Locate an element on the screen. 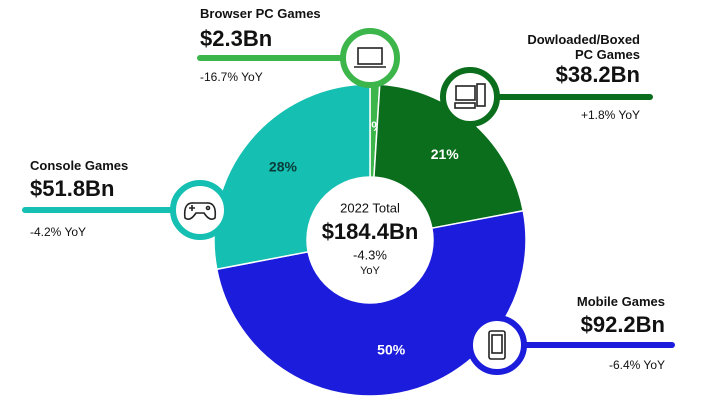 The image size is (720, 408). category-name: Mobile Games is located at coordinates (620, 301).